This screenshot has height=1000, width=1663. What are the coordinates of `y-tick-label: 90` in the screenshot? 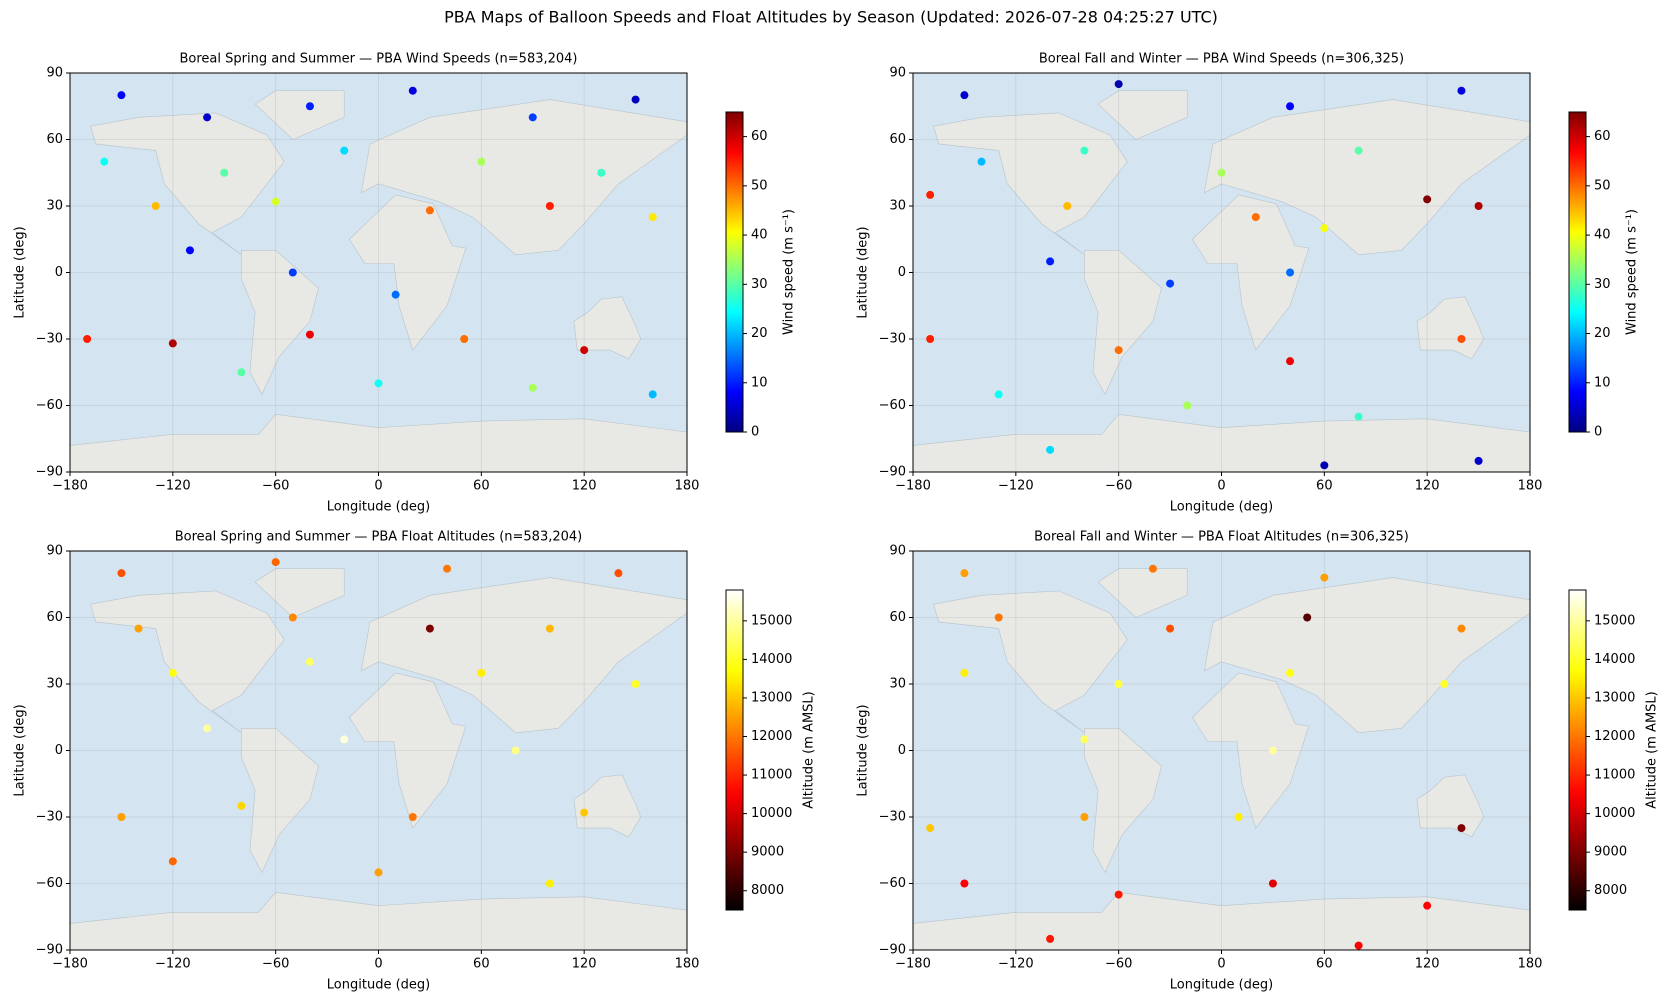 It's located at (897, 73).